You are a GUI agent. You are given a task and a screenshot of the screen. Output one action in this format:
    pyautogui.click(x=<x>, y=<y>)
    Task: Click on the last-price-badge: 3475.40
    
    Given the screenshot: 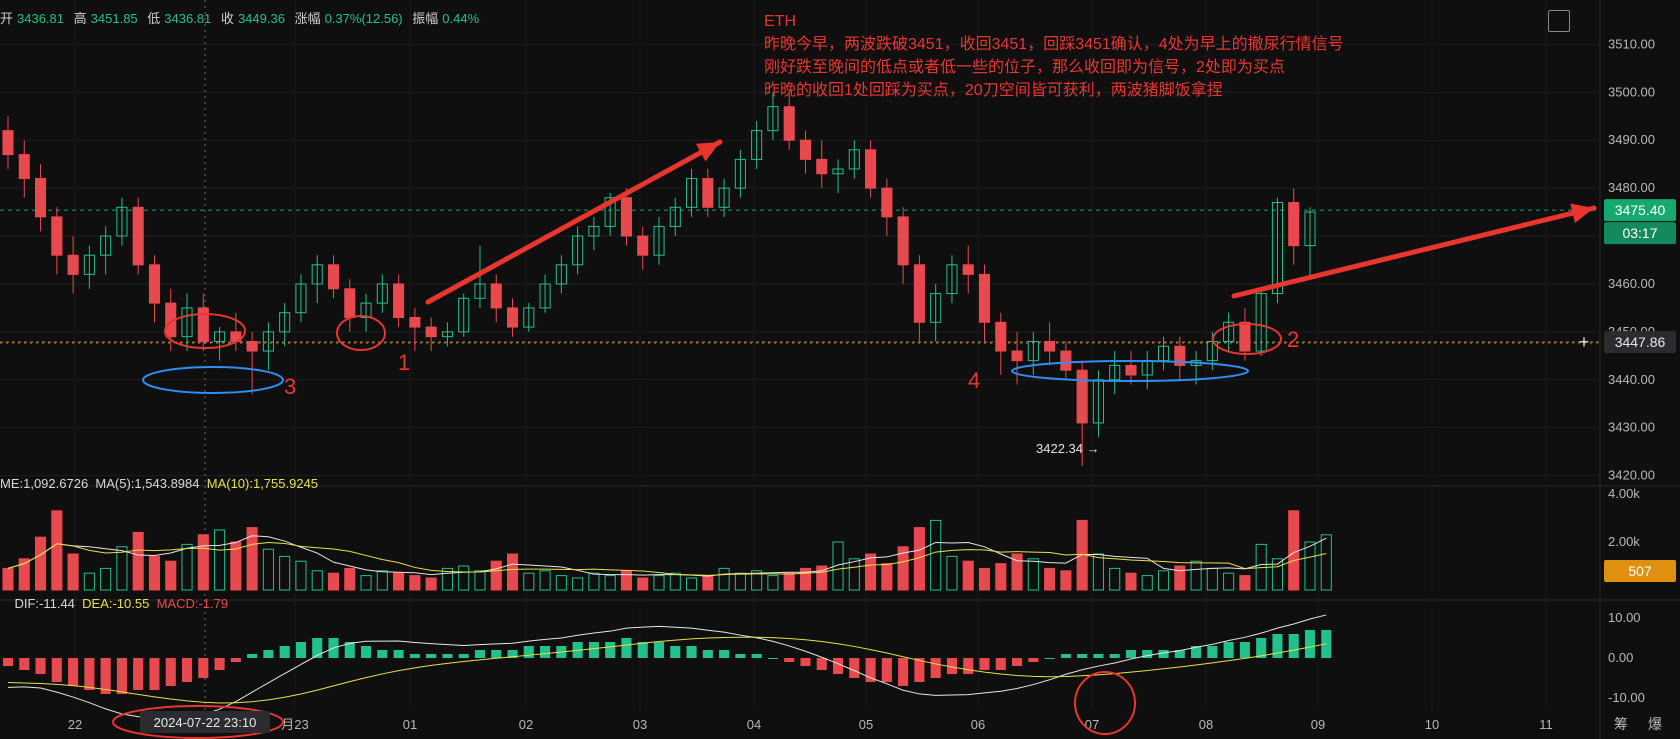 What is the action you would take?
    pyautogui.click(x=1640, y=210)
    